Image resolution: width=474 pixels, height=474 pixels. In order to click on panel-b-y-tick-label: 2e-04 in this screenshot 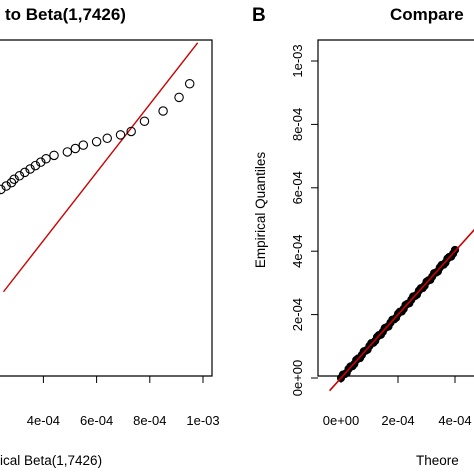, I will do `click(297, 314)`.